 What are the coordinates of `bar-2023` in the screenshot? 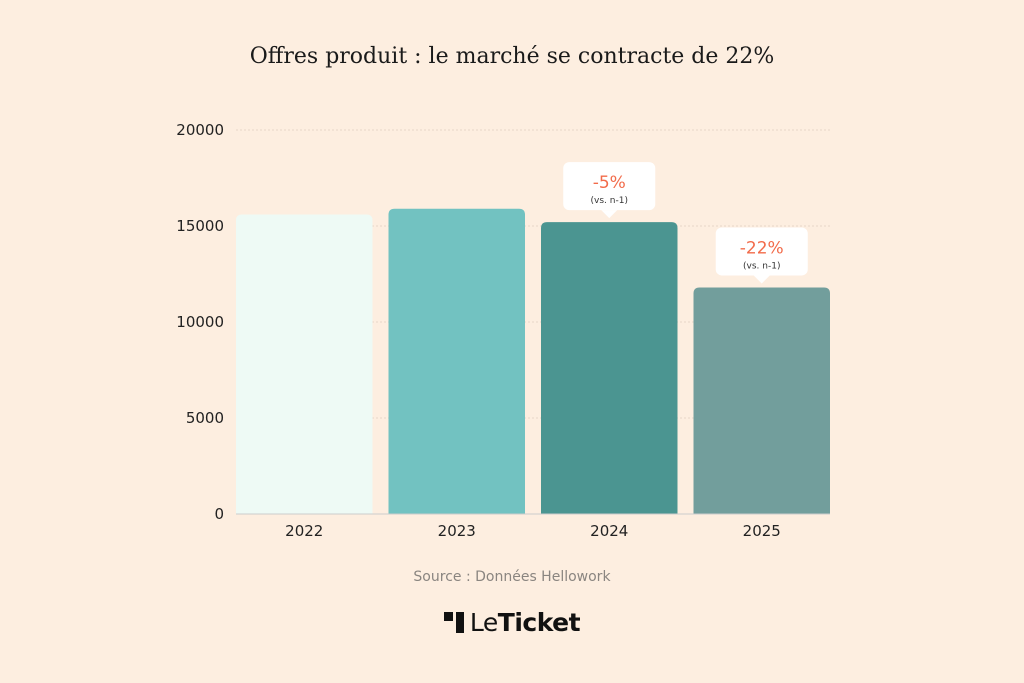 It's located at (456, 361).